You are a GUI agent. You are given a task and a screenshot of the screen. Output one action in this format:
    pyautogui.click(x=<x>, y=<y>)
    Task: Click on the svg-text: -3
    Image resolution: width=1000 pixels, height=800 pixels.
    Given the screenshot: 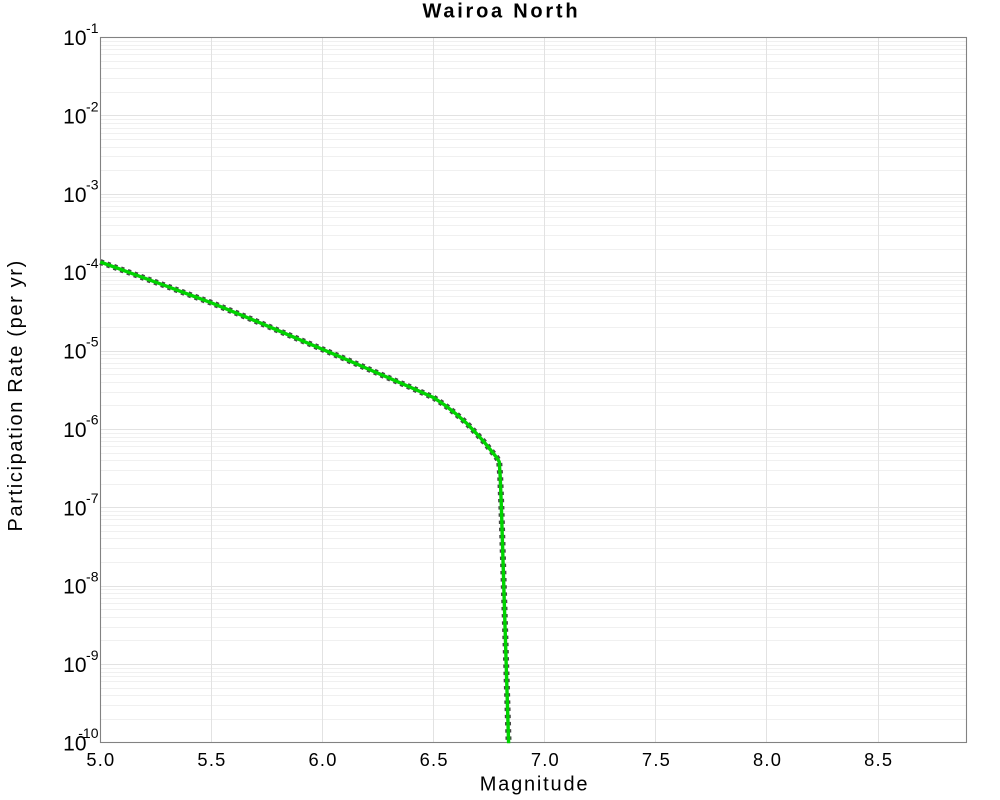 What is the action you would take?
    pyautogui.click(x=92, y=185)
    